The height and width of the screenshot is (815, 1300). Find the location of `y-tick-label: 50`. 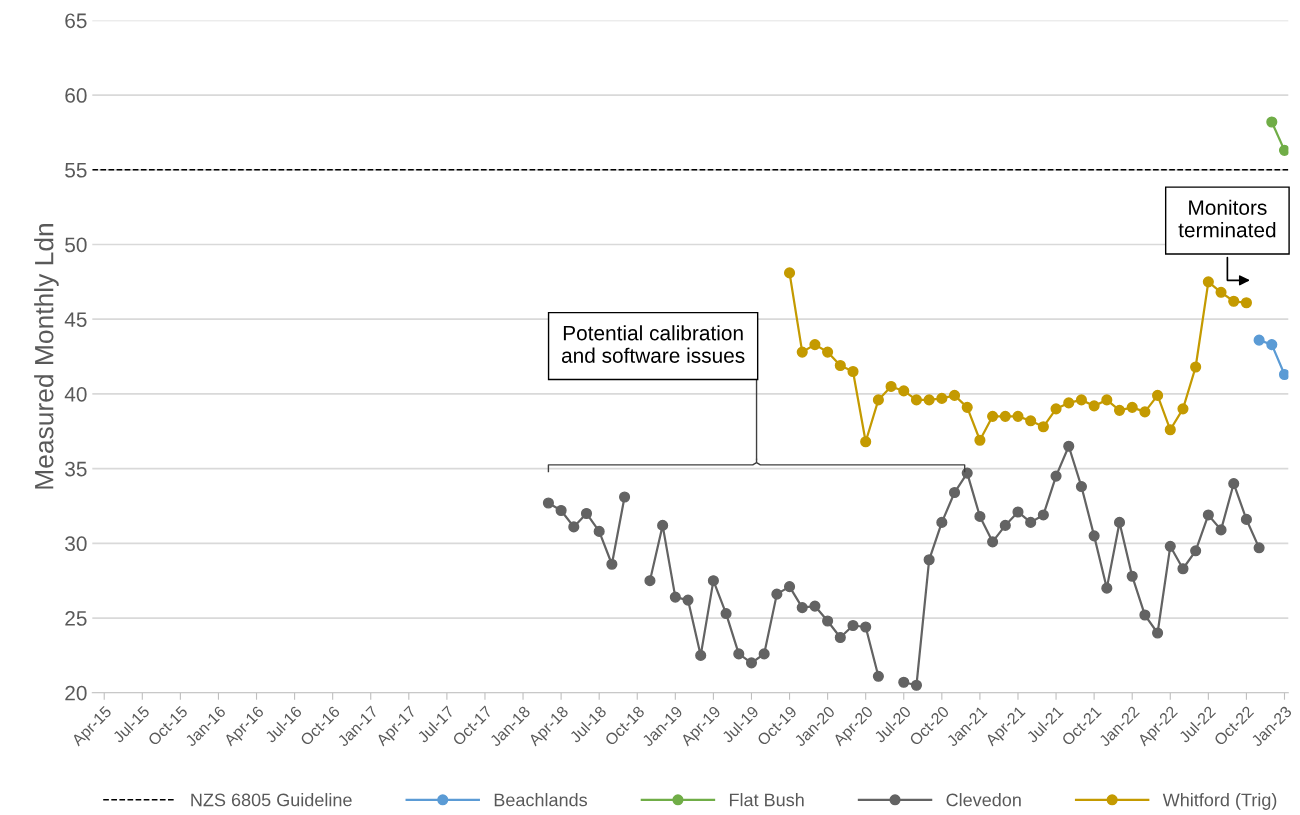

y-tick-label: 50 is located at coordinates (76, 245).